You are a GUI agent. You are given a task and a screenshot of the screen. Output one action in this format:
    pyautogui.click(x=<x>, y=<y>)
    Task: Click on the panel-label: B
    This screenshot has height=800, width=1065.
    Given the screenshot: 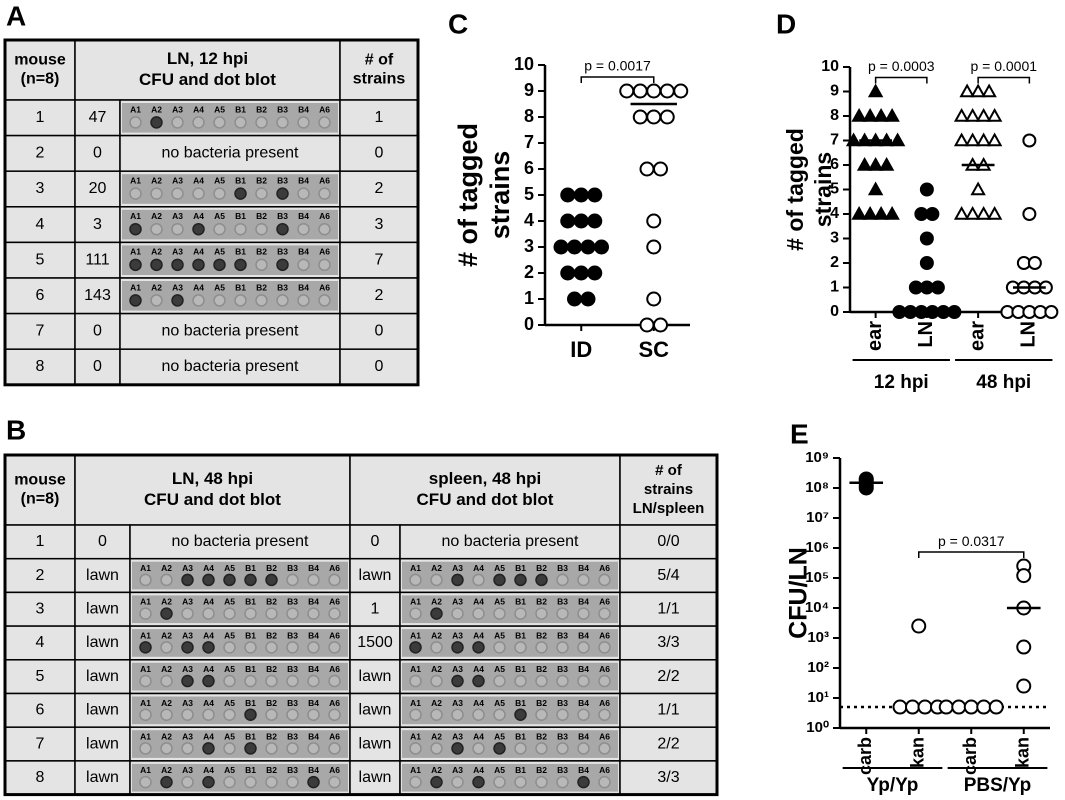 What is the action you would take?
    pyautogui.click(x=16, y=429)
    